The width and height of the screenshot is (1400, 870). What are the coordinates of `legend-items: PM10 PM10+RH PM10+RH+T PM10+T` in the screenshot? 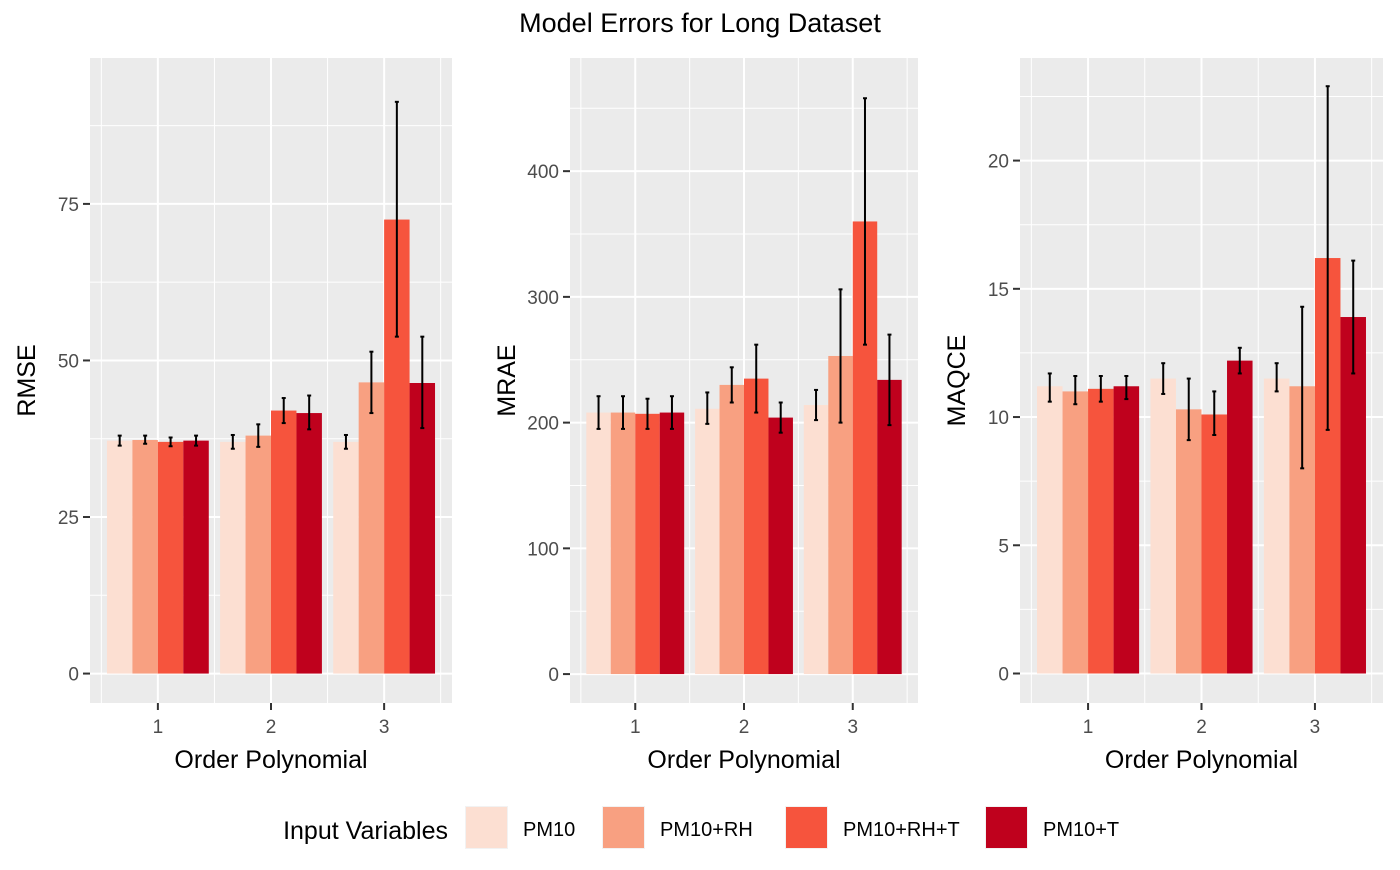 It's located at (792, 827).